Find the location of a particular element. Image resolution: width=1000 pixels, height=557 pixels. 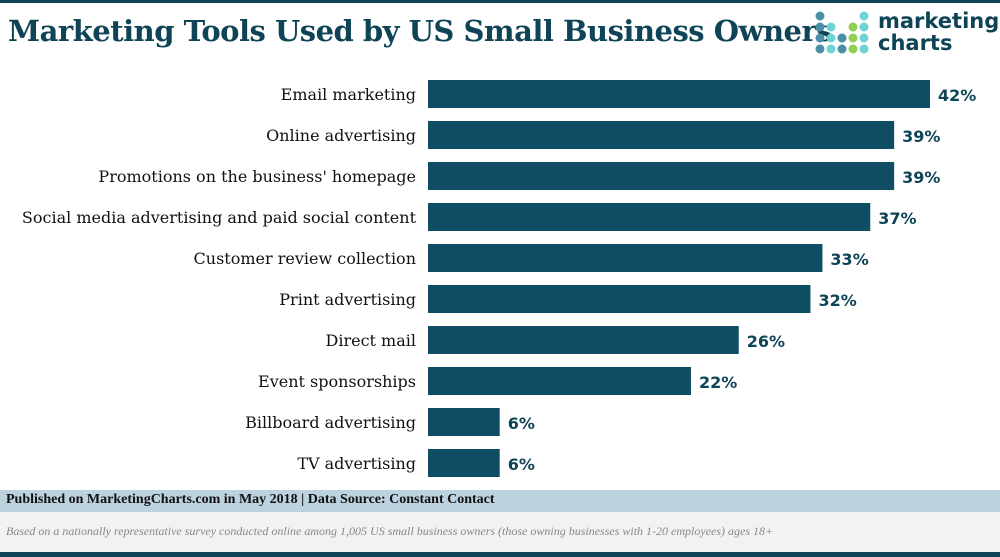

category-label: Billboard advertising is located at coordinates (330, 422).